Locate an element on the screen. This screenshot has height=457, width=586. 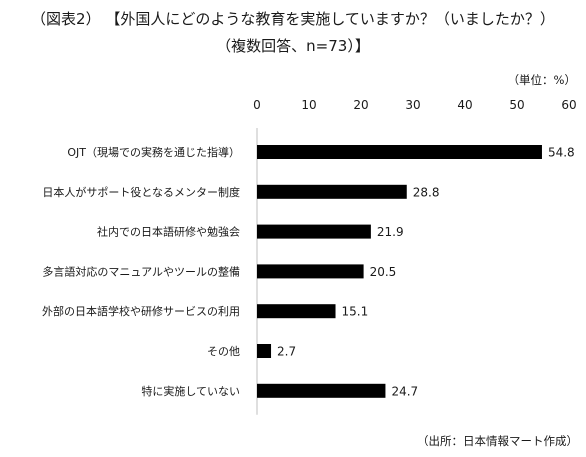
unit-label: （単位：%） is located at coordinates (541, 80).